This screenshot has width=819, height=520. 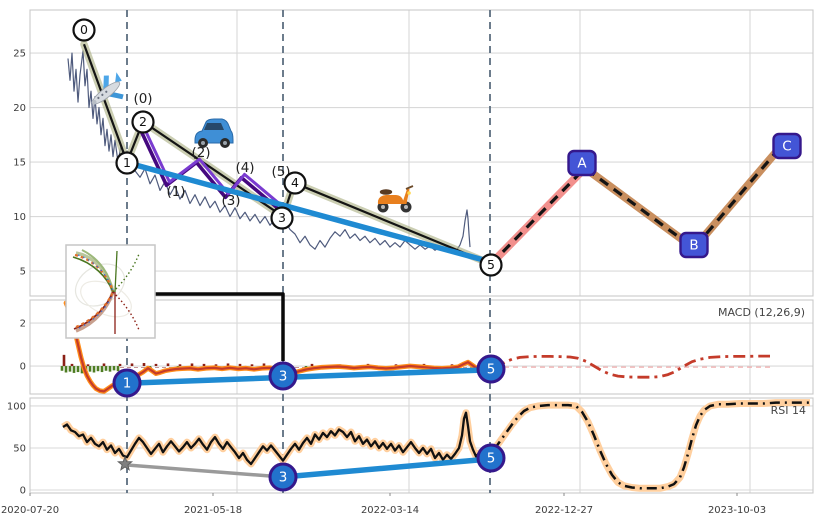 I want to click on inset-connector-line, so click(x=220, y=326).